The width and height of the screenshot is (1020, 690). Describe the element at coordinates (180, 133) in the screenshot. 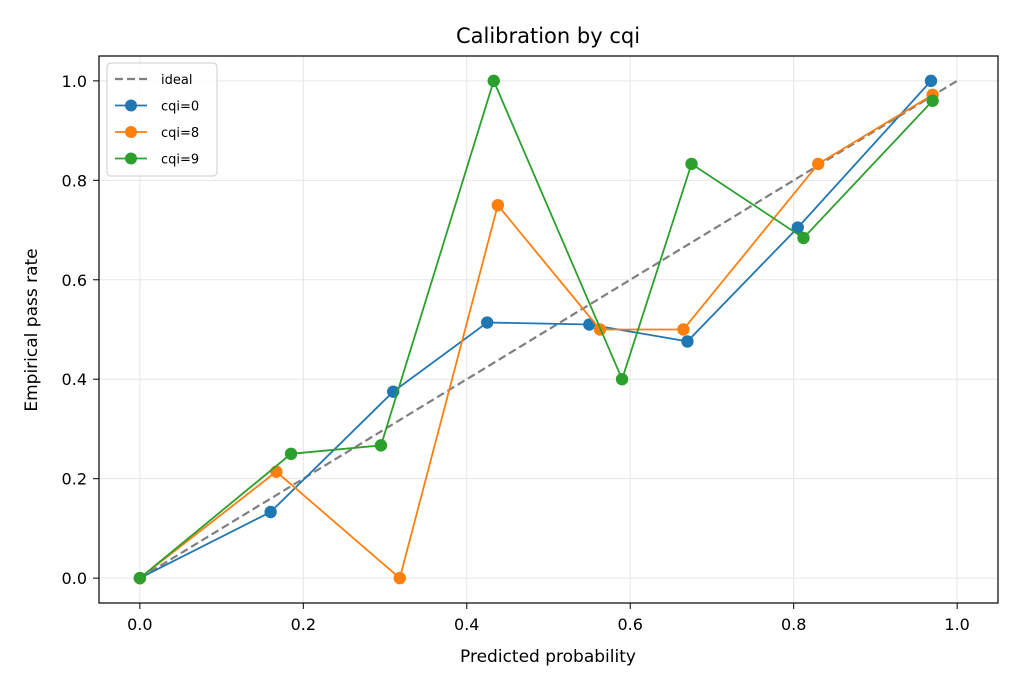

I see `legend-label-cqi=8: cqi=8` at that location.